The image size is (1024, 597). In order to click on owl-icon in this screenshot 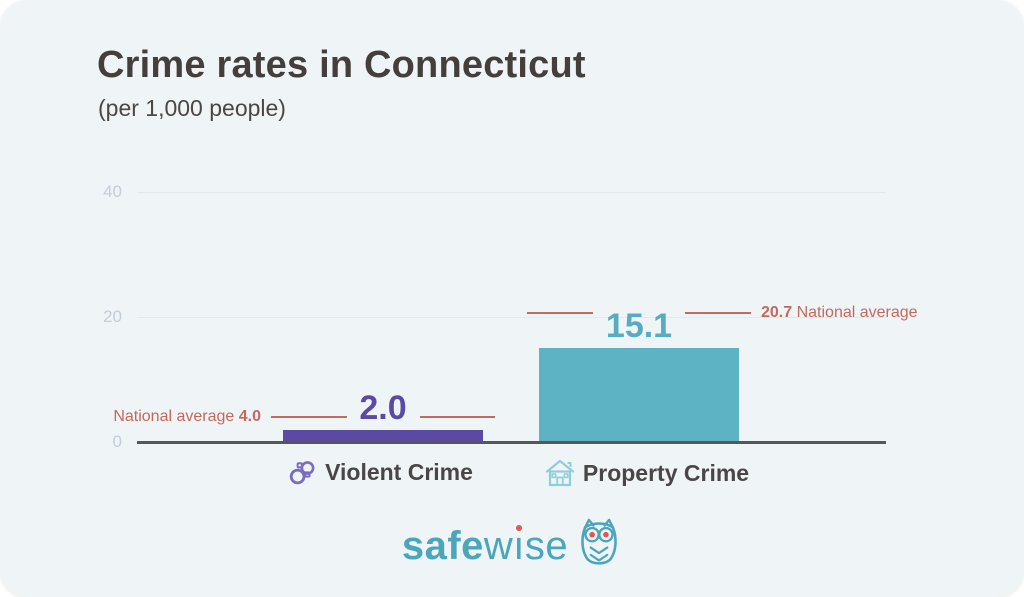, I will do `click(599, 544)`.